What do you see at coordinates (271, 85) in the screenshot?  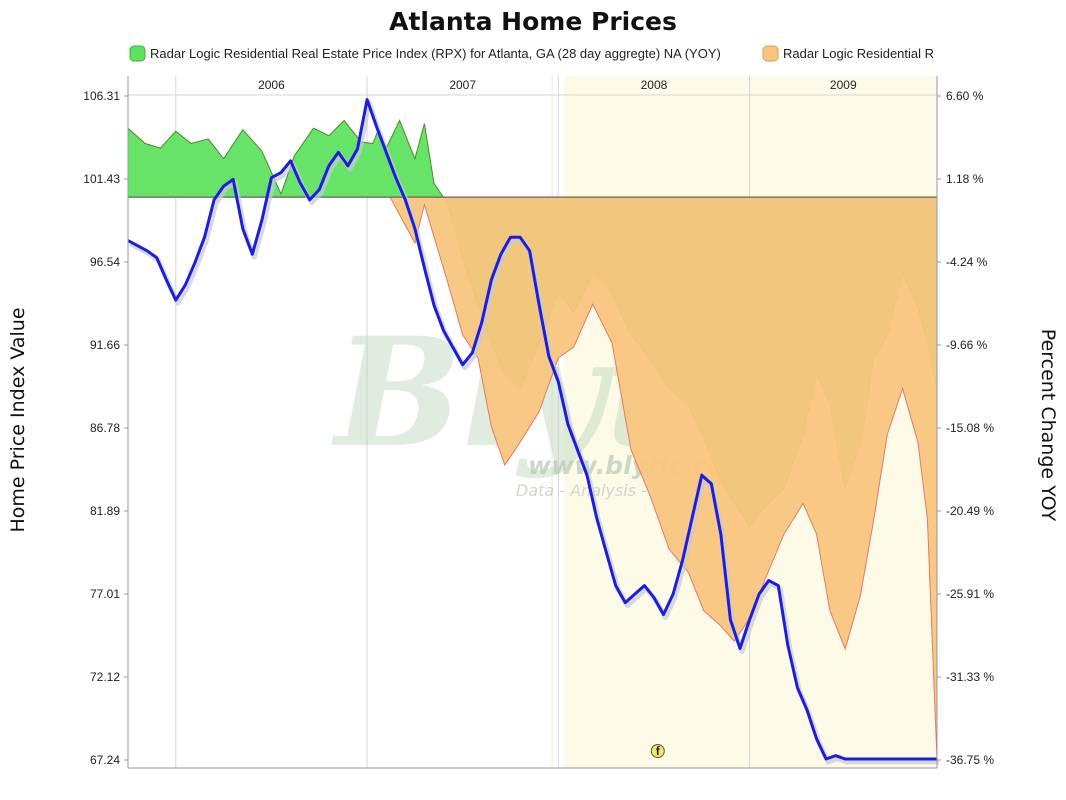 I see `x-tick-label-2006: 2006` at bounding box center [271, 85].